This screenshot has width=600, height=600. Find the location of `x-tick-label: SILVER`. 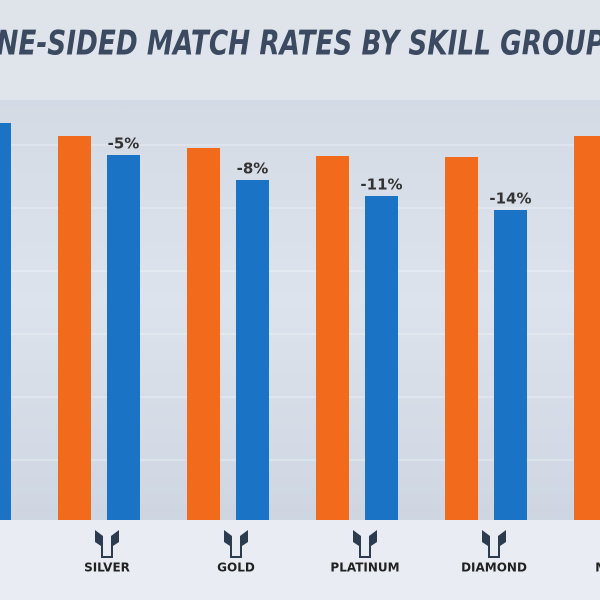

x-tick-label: SILVER is located at coordinates (107, 568).